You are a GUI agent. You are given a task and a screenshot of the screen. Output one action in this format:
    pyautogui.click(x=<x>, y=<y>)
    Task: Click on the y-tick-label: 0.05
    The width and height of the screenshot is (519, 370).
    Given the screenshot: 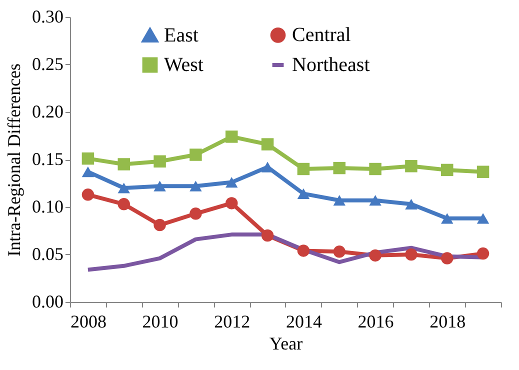 What is the action you would take?
    pyautogui.click(x=48, y=254)
    